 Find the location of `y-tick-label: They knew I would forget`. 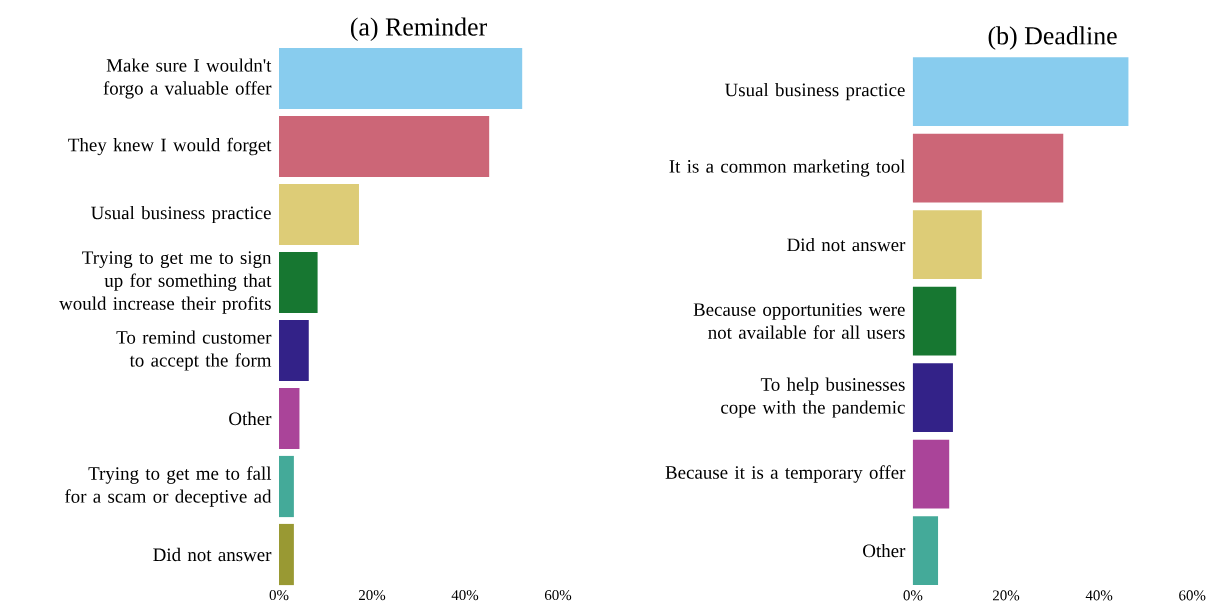

y-tick-label: They knew I would forget is located at coordinates (170, 146).